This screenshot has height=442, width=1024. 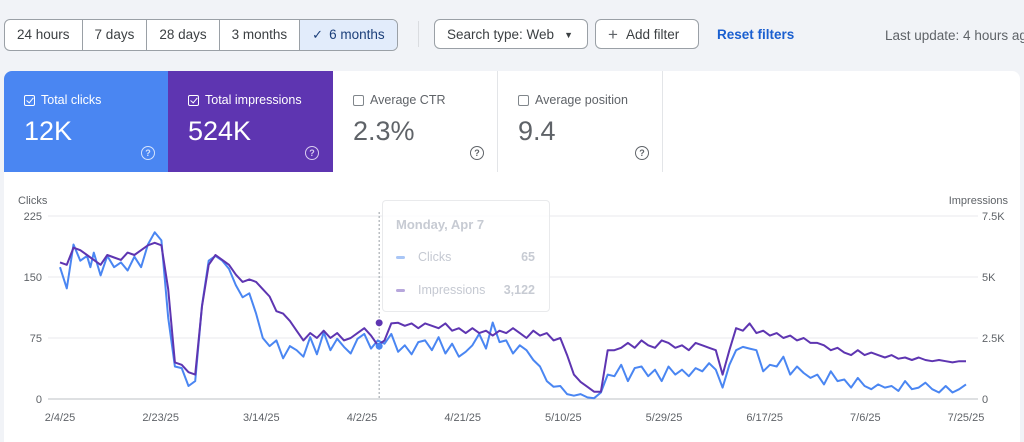 I want to click on y-left-tick-label: 225, so click(x=33, y=217).